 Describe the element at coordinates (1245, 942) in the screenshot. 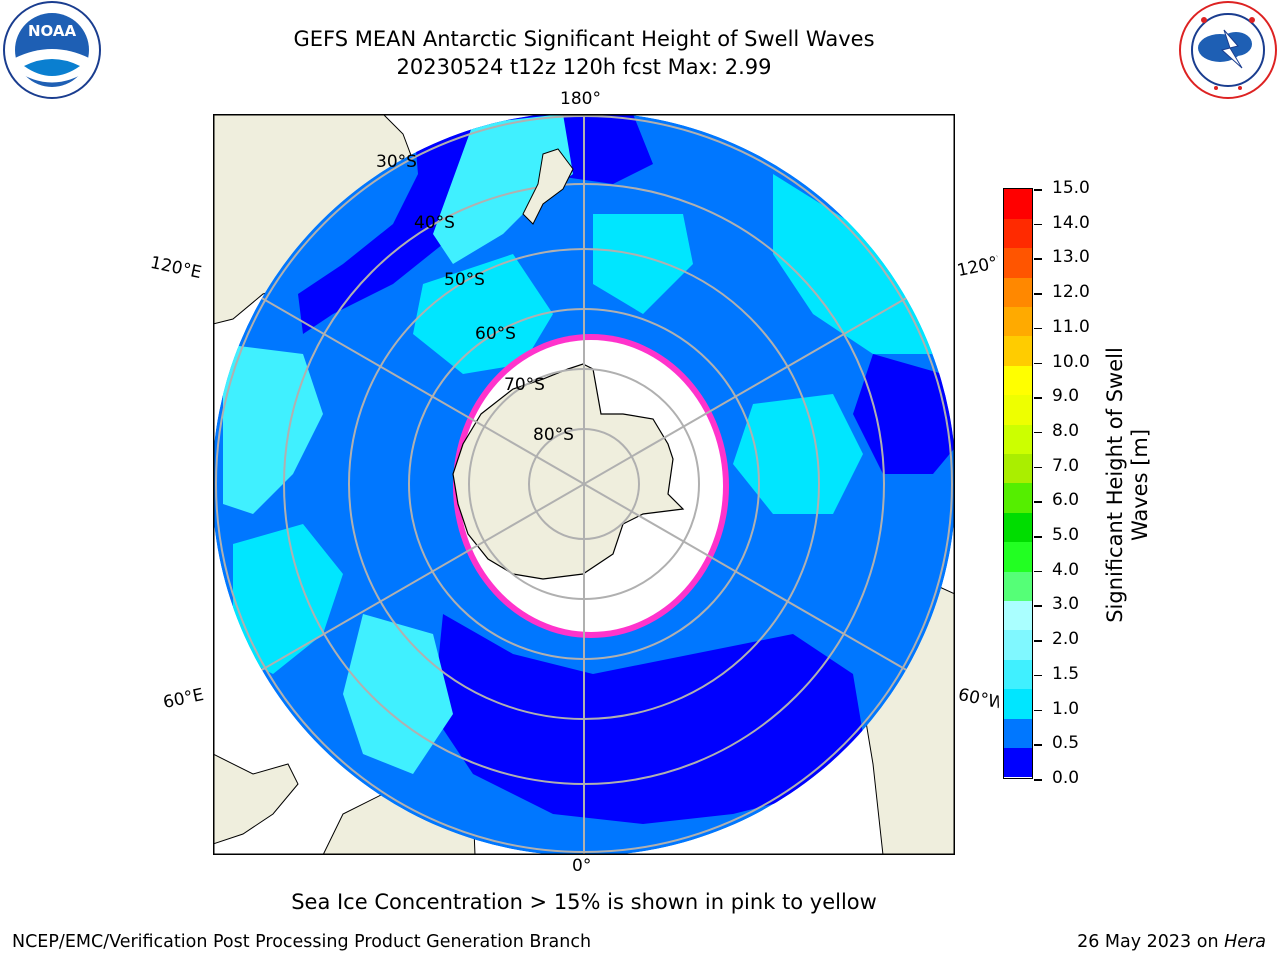

I see `date-machine: Hera` at that location.